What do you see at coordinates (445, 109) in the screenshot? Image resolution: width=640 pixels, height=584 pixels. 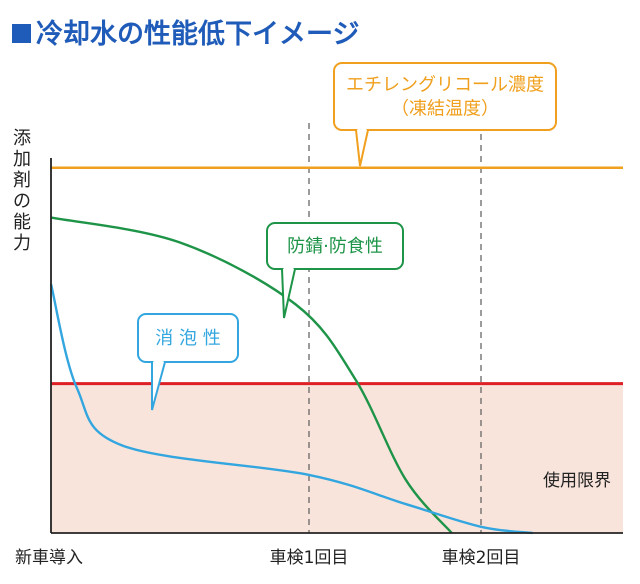 I see `callout-label-glycol: （凍結温度）` at bounding box center [445, 109].